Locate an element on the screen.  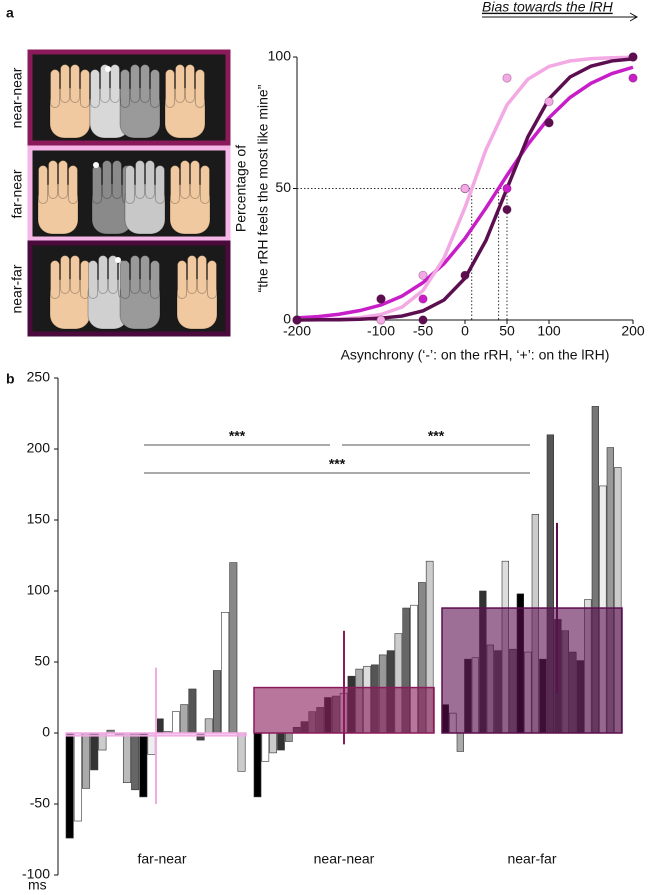
photo-label: near-far is located at coordinates (17, 288).